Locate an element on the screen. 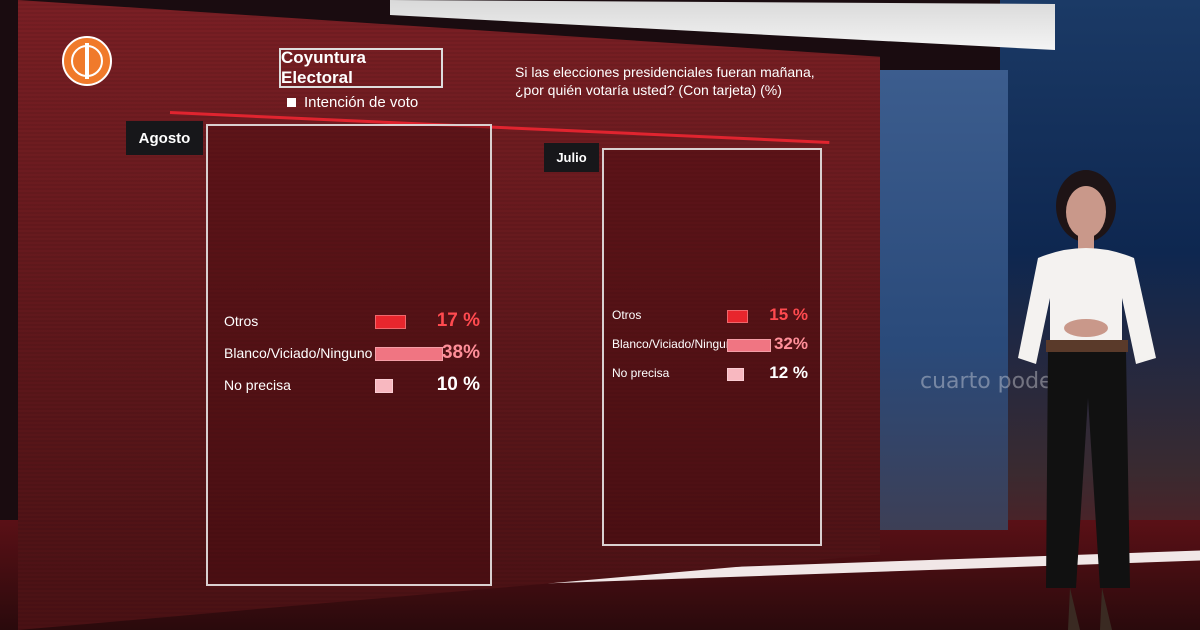 Image resolution: width=1200 pixels, height=630 pixels. america-tv-globe-icon is located at coordinates (87, 61).